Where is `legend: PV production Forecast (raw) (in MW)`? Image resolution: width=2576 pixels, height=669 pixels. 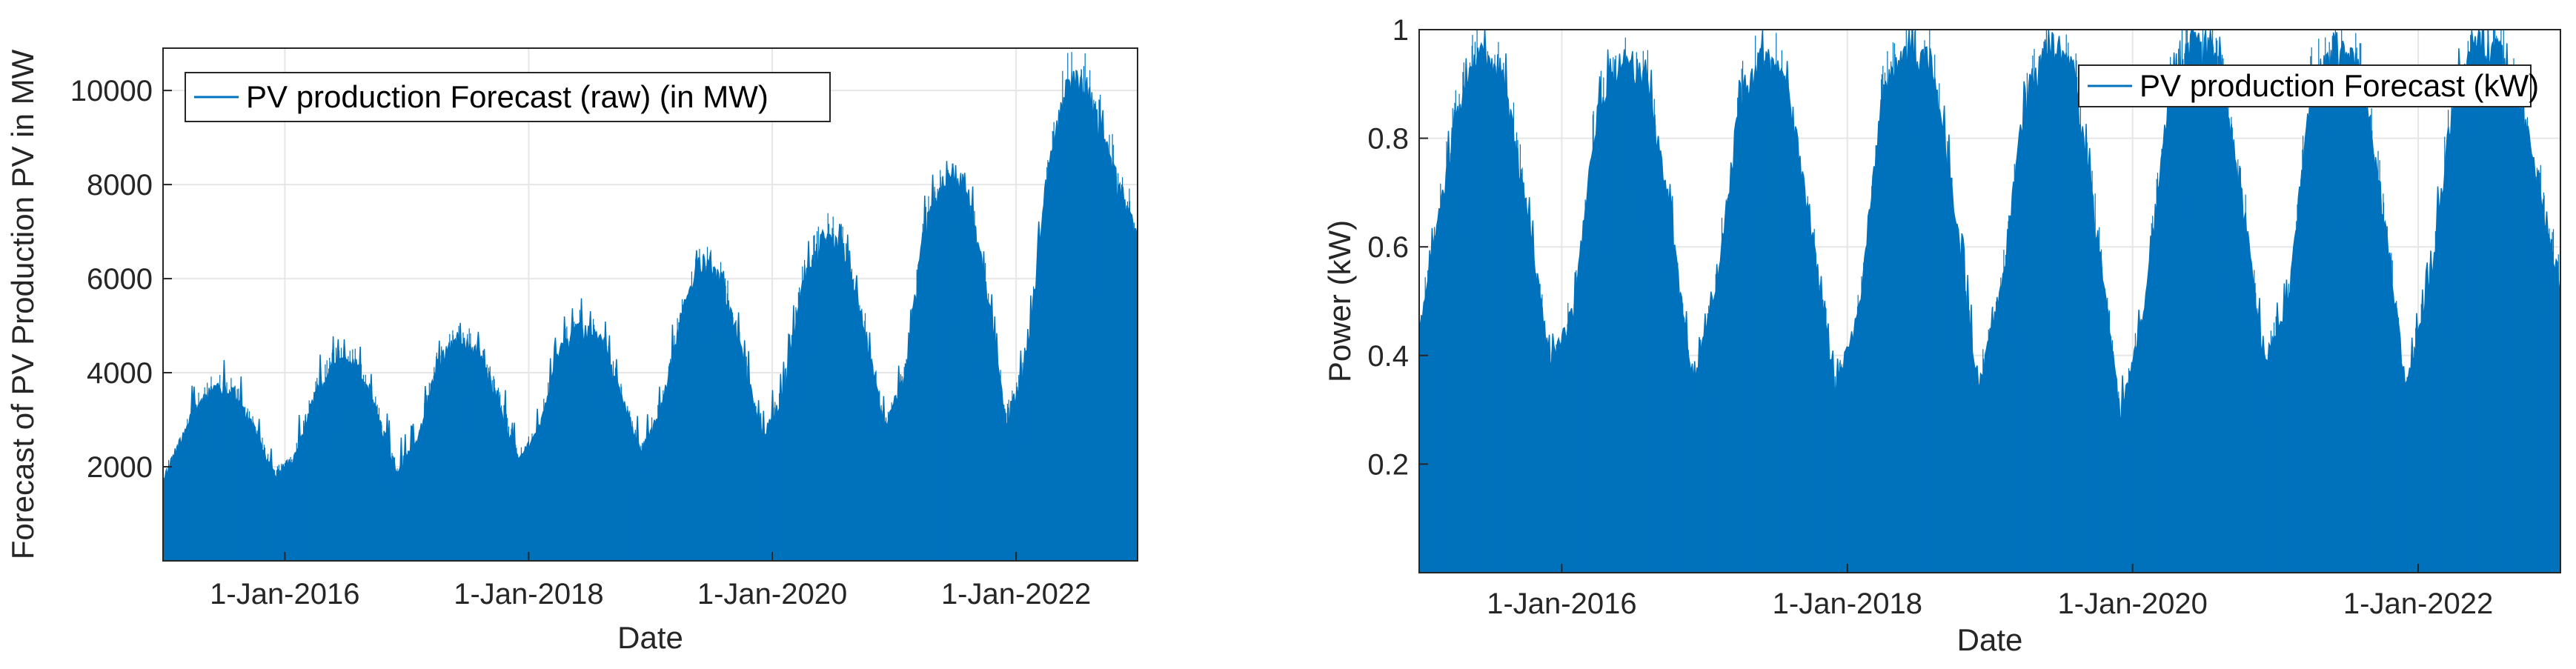
legend: PV production Forecast (raw) (in MW) is located at coordinates (508, 97).